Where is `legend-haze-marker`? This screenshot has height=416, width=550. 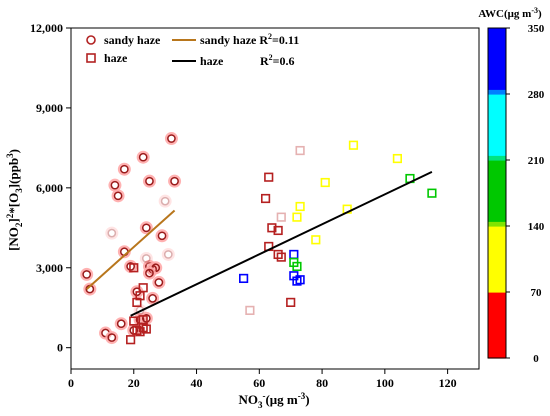 legend-haze-marker is located at coordinates (91, 58).